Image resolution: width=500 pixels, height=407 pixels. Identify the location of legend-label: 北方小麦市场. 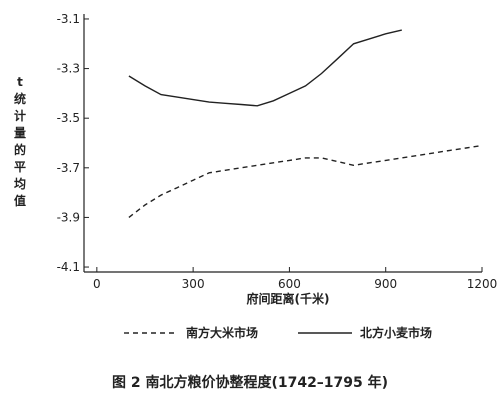
(396, 332).